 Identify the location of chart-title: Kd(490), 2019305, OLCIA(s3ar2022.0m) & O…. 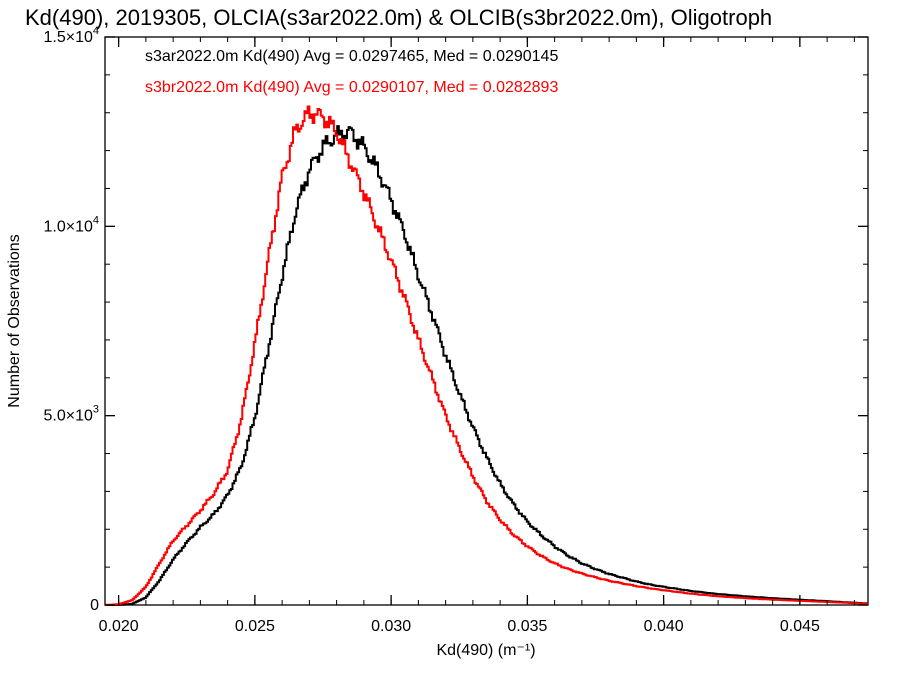
(398, 17).